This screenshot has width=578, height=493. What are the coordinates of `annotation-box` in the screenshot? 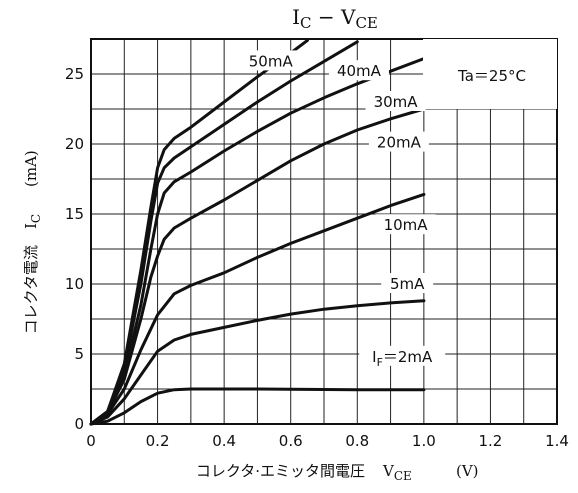 It's located at (490, 74).